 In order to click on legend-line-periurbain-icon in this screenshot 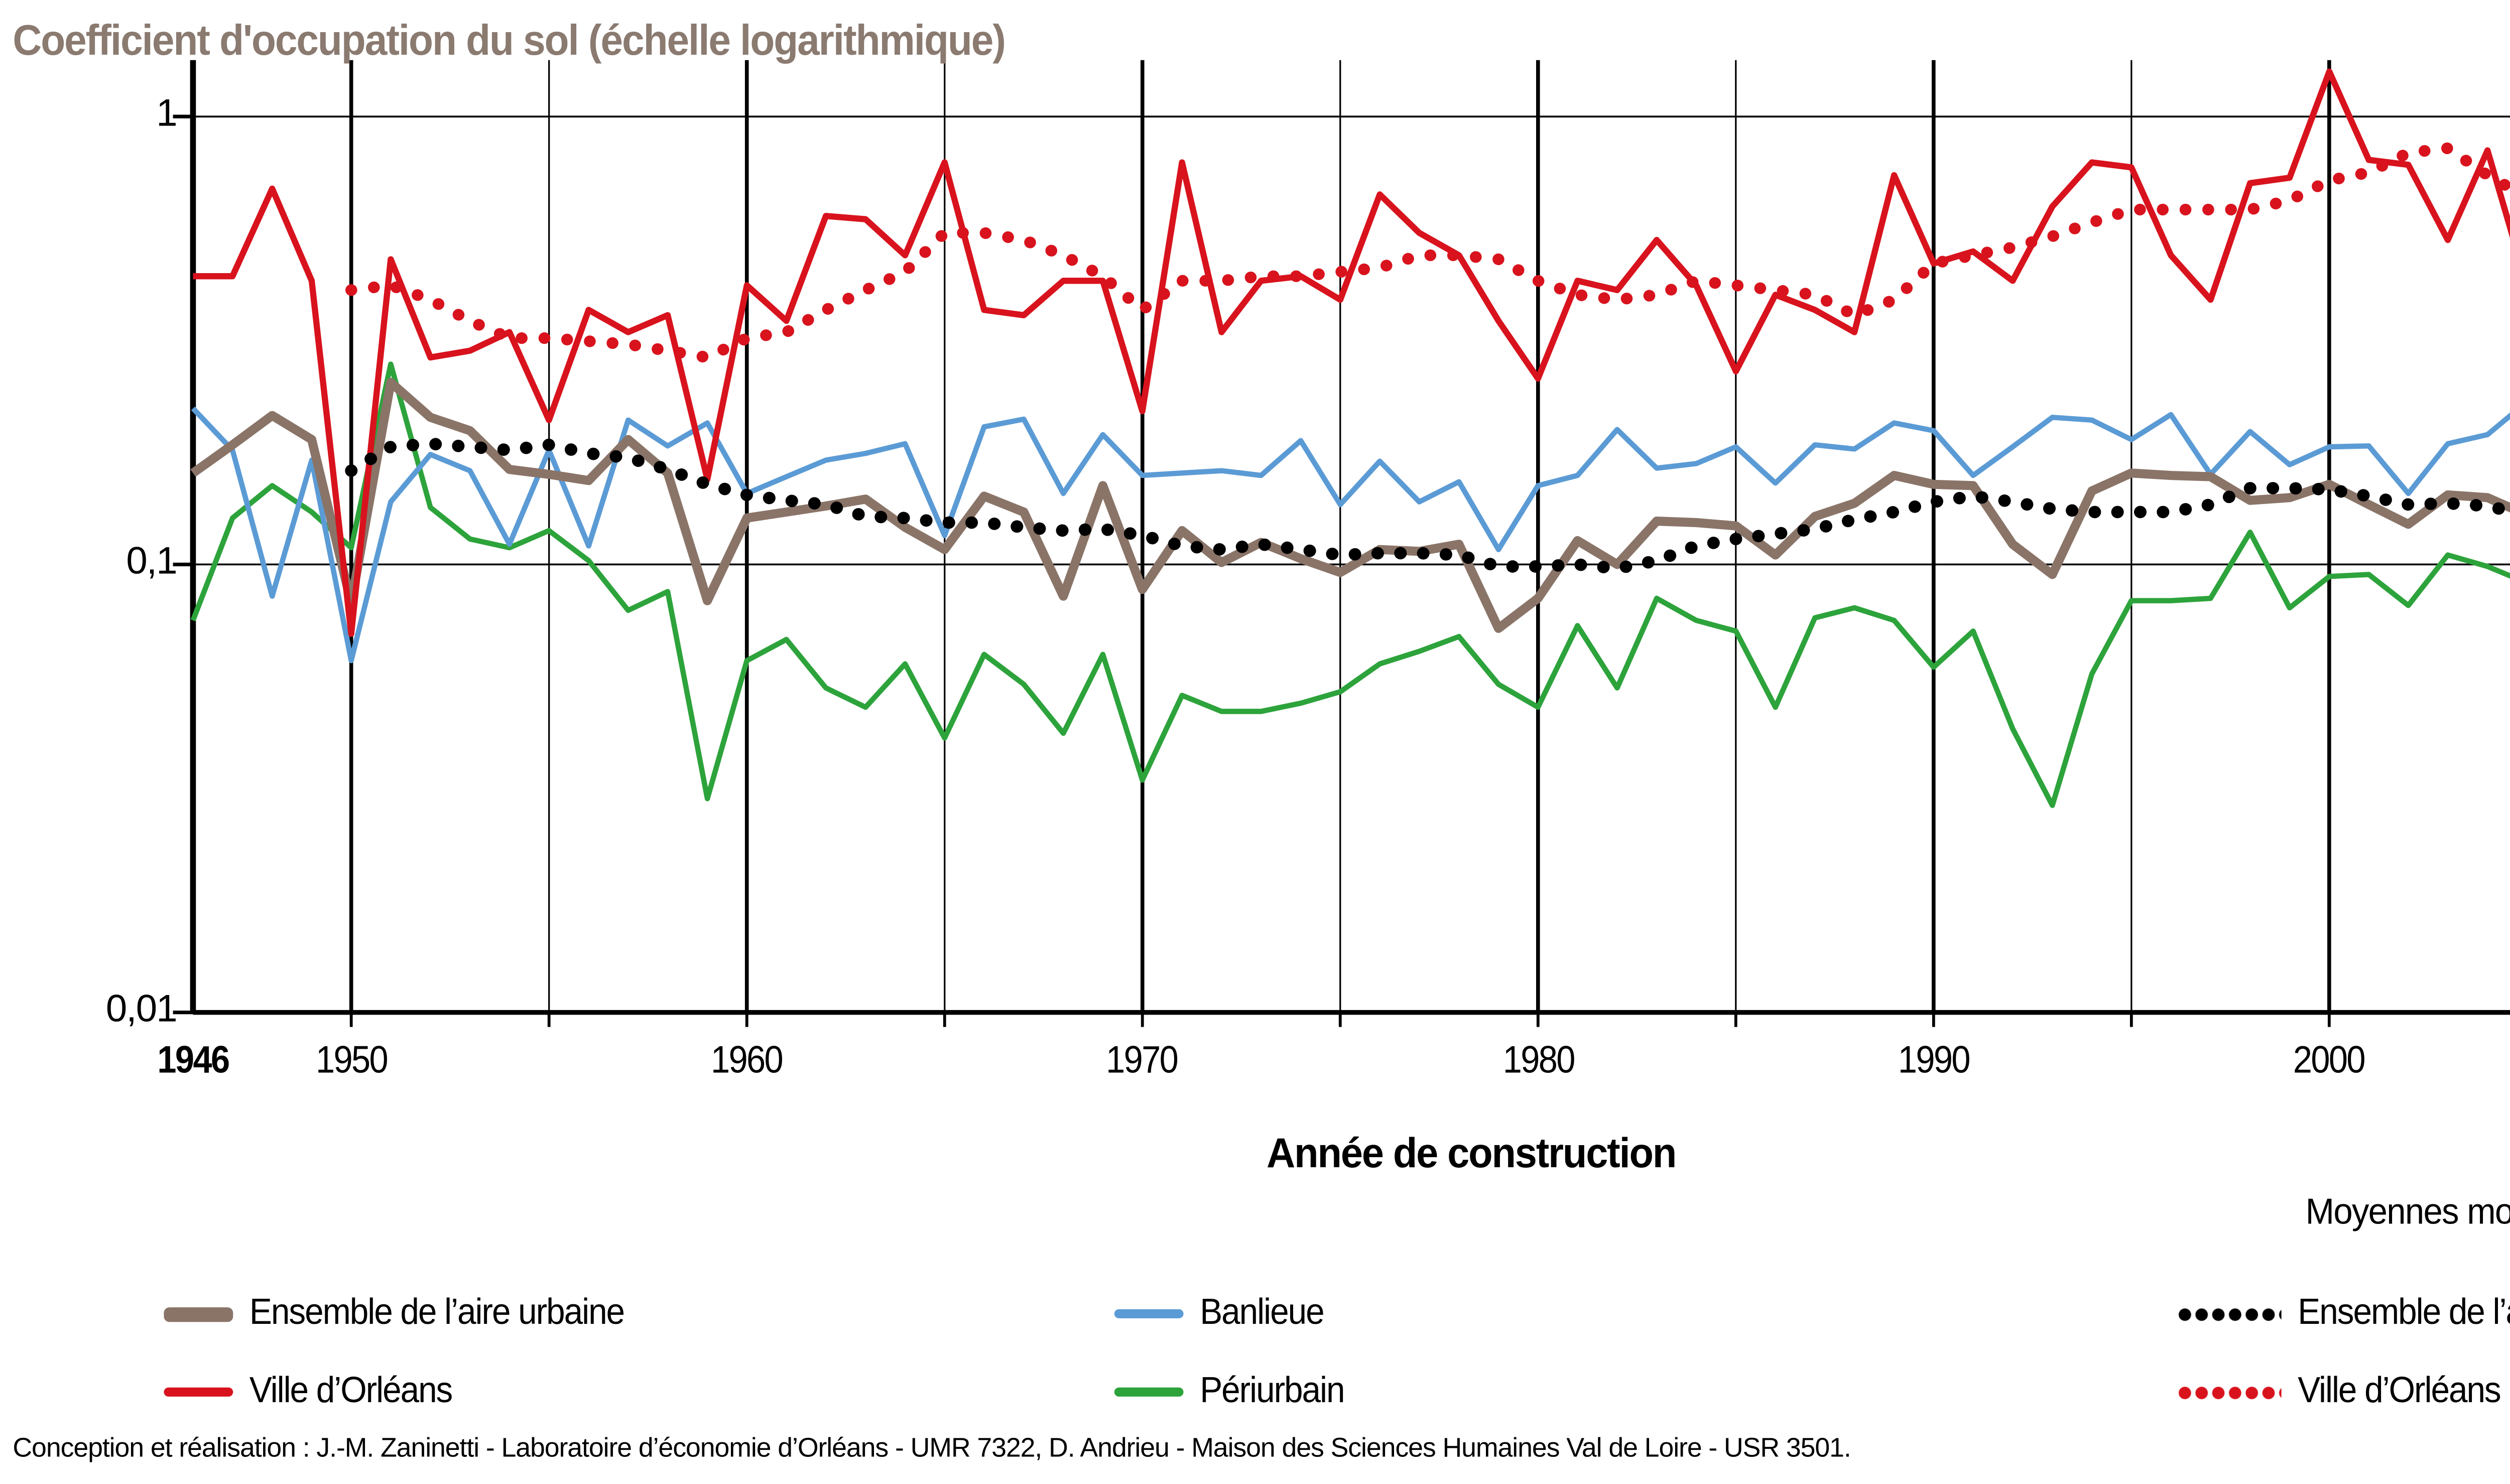, I will do `click(1149, 1392)`.